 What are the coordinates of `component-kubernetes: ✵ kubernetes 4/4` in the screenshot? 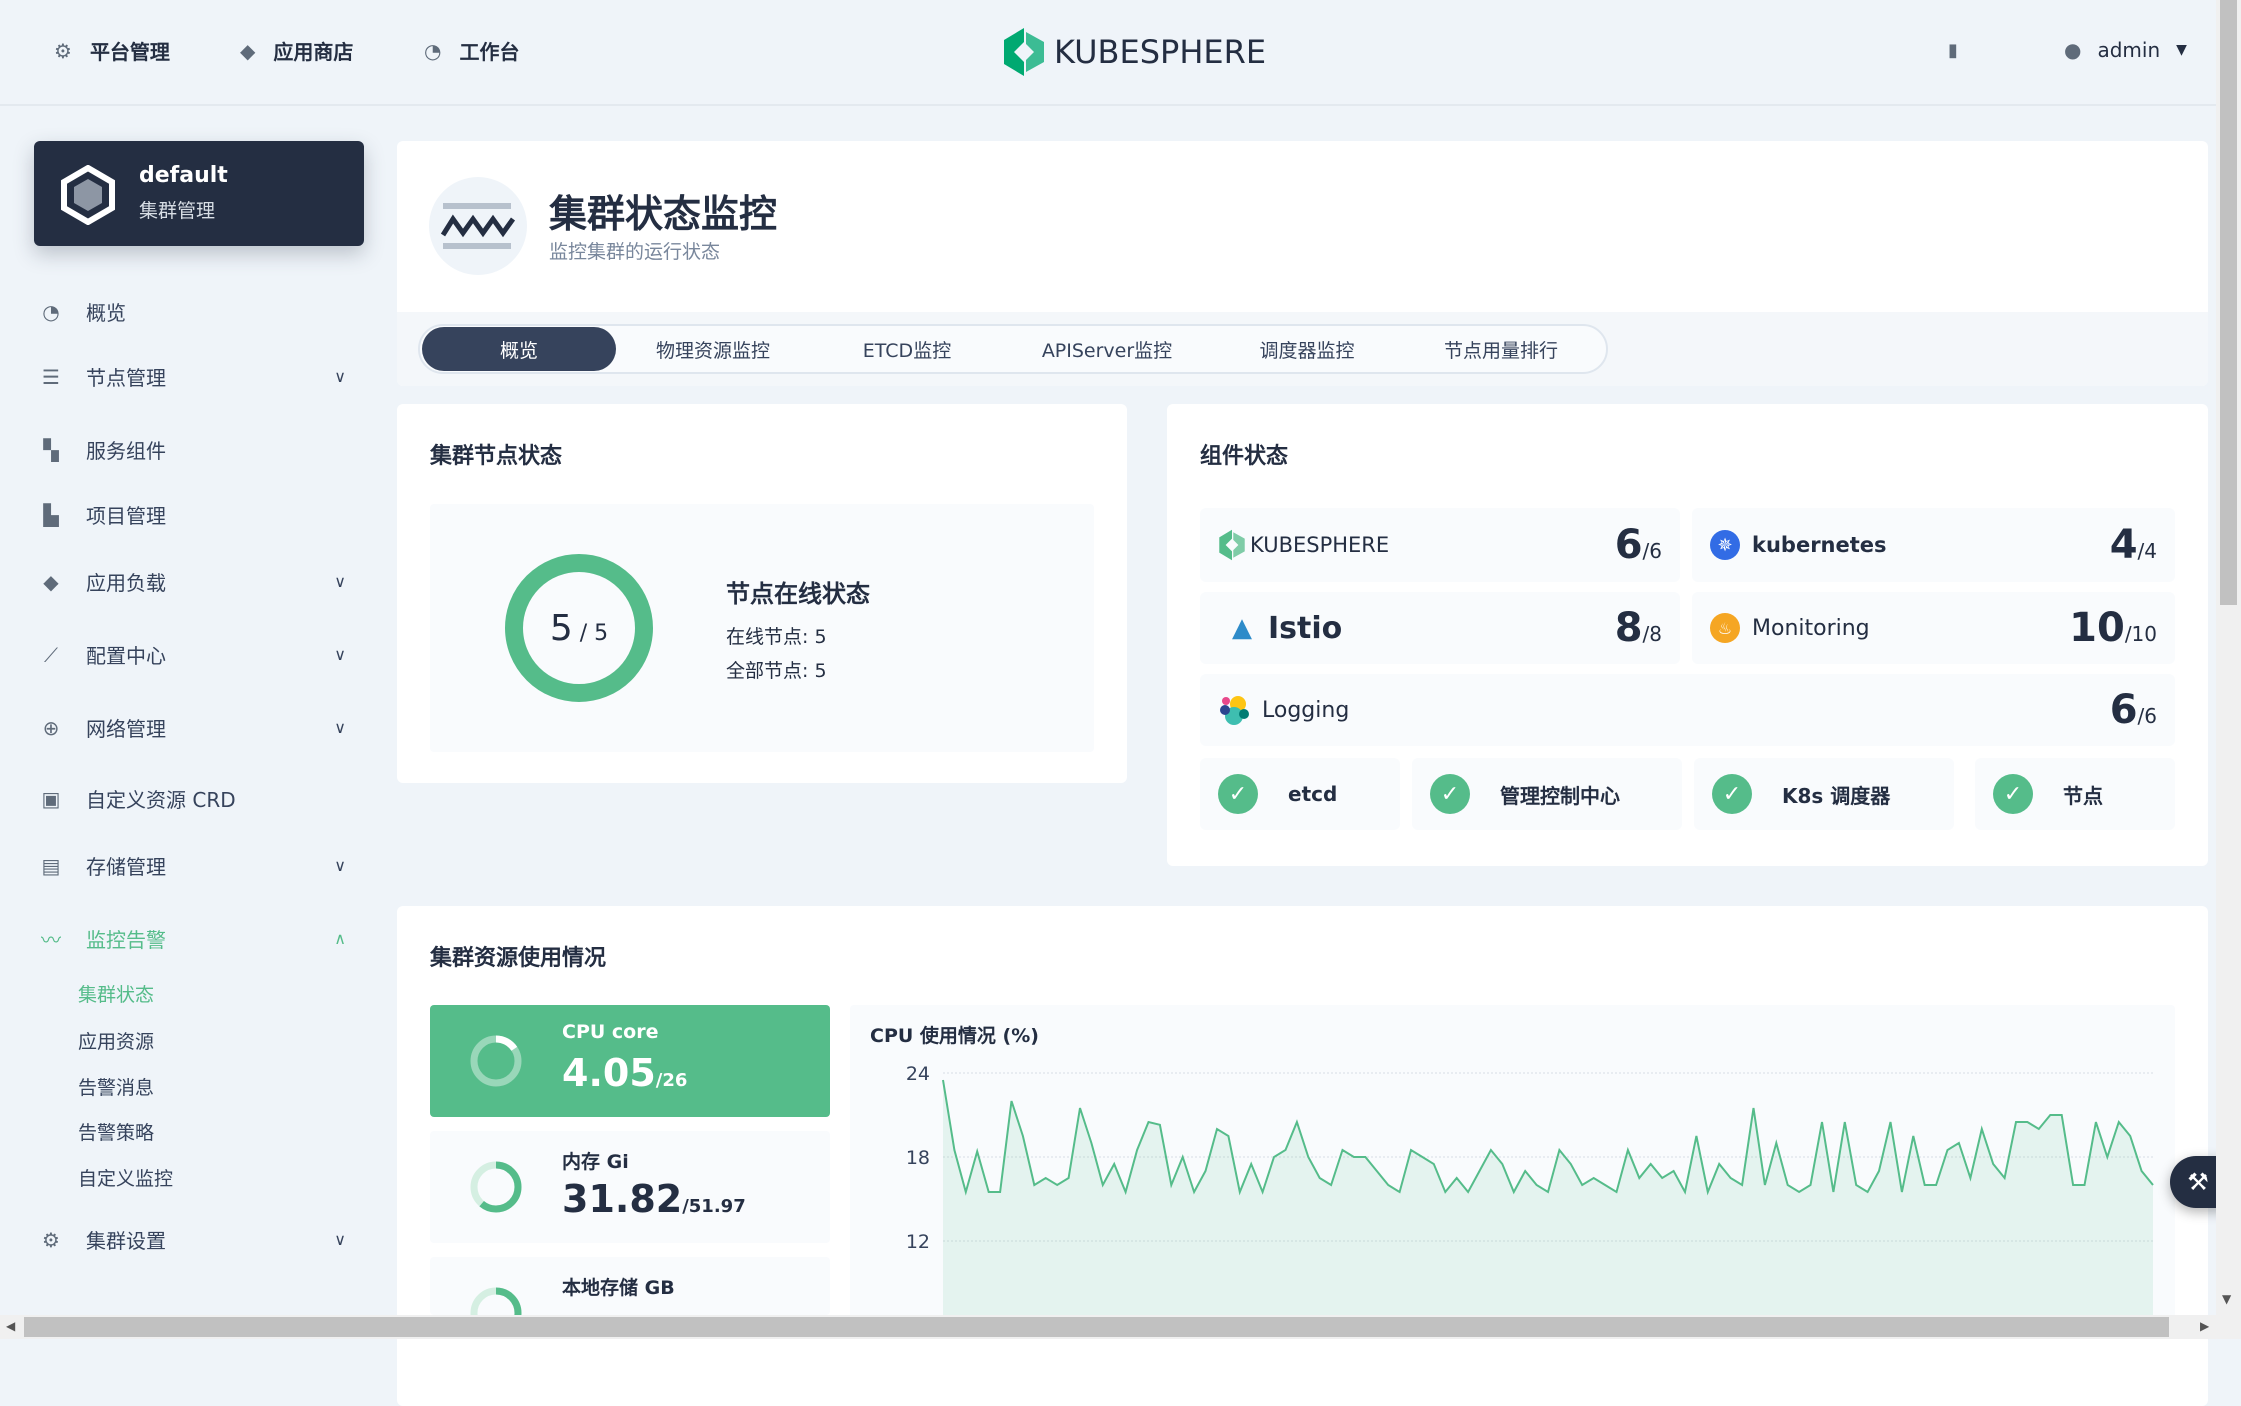 It's located at (1933, 545).